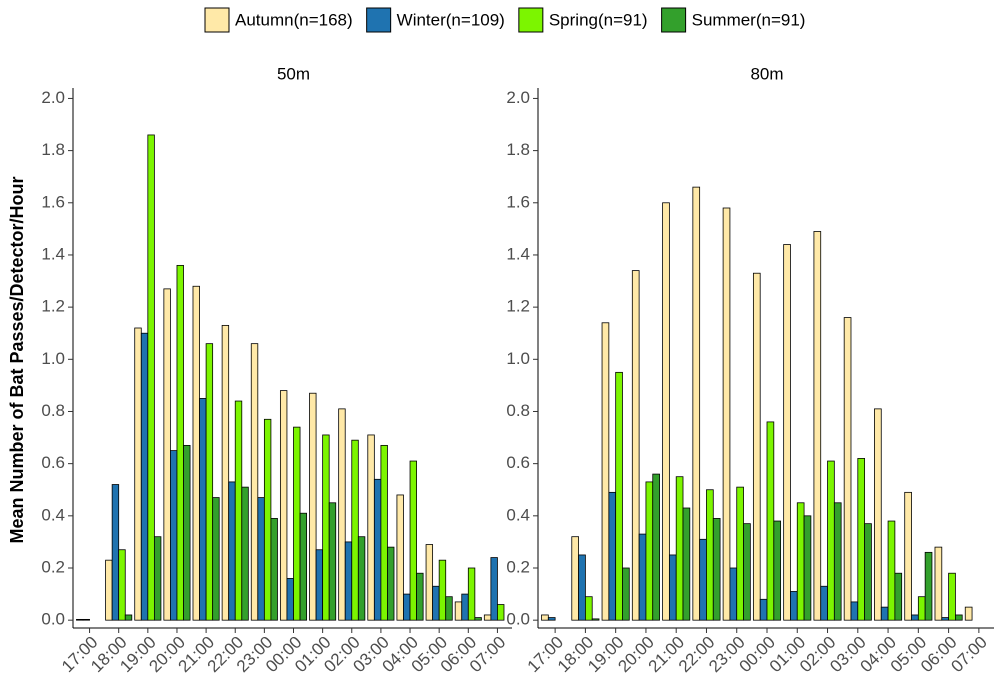  Describe the element at coordinates (518, 358) in the screenshot. I see `y-tick-label: 1.0` at that location.